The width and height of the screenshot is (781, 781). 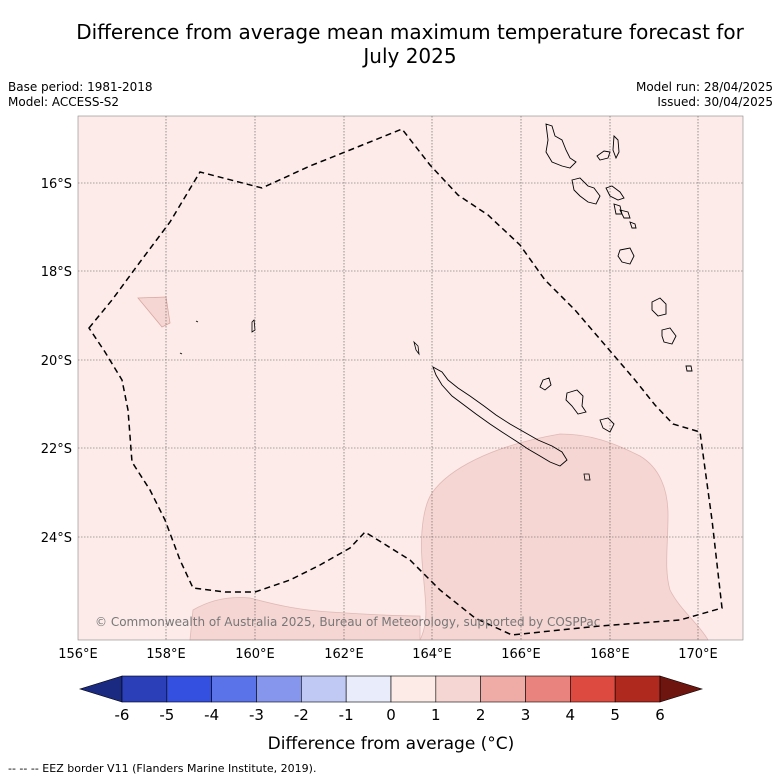 I want to click on colorbar-extend-low, so click(x=100, y=689).